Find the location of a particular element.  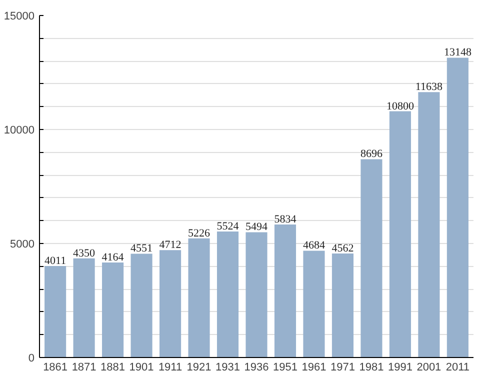

x-tick-label: 1861 is located at coordinates (55, 367).